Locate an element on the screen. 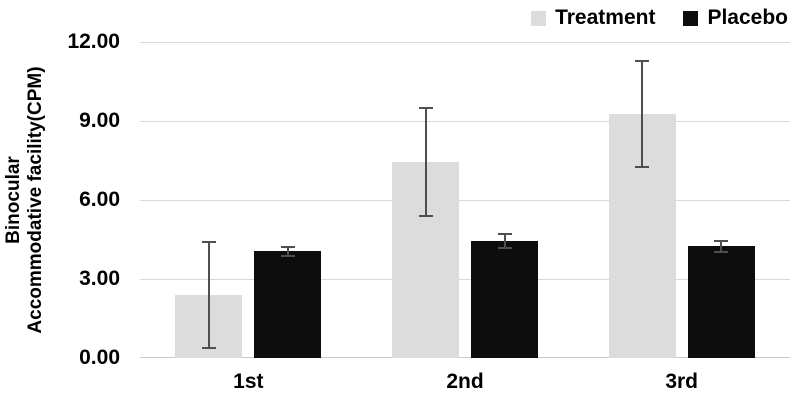 This screenshot has height=405, width=800. error-bar-placebo-2nd is located at coordinates (504, 240).